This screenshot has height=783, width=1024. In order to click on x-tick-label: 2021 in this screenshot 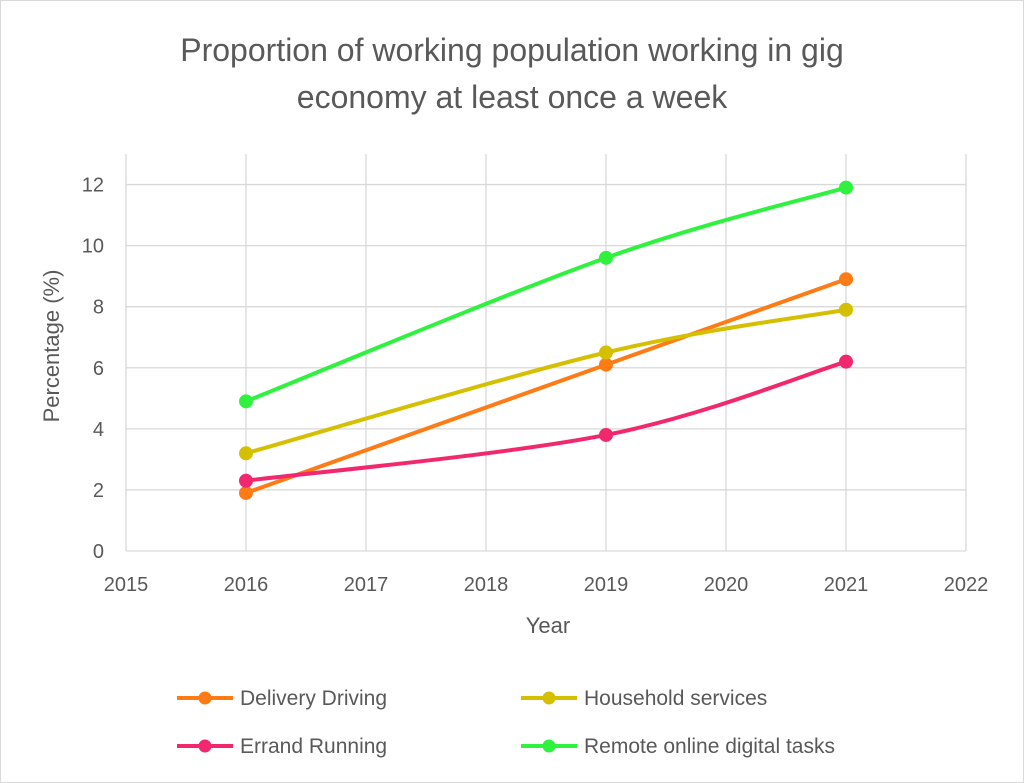, I will do `click(846, 585)`.